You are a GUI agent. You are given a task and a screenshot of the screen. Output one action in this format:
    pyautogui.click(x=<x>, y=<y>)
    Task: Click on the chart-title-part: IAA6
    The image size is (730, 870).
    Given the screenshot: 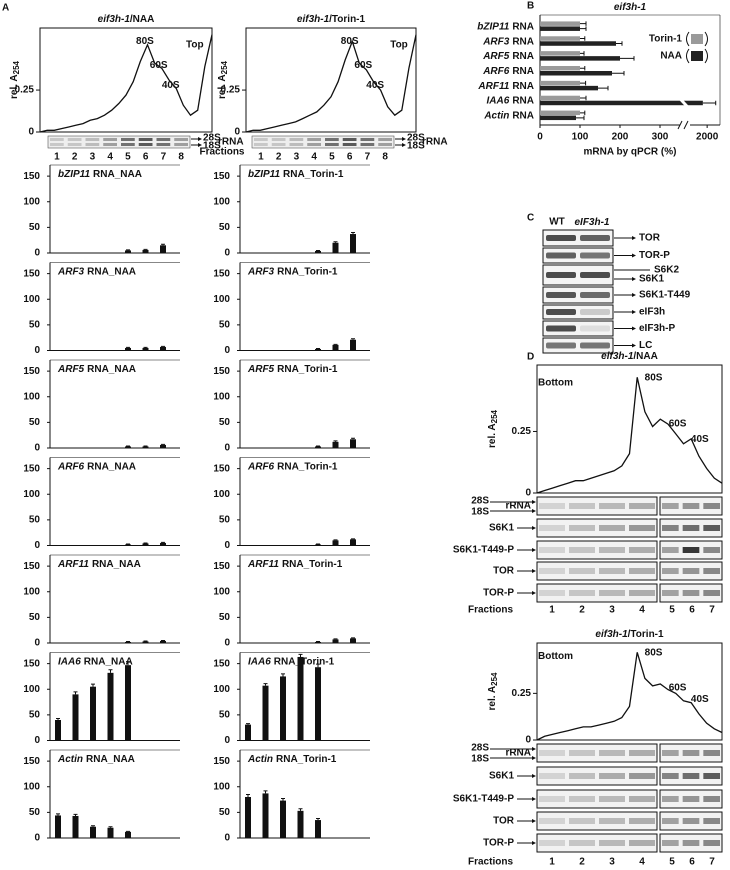 What is the action you would take?
    pyautogui.click(x=69, y=661)
    